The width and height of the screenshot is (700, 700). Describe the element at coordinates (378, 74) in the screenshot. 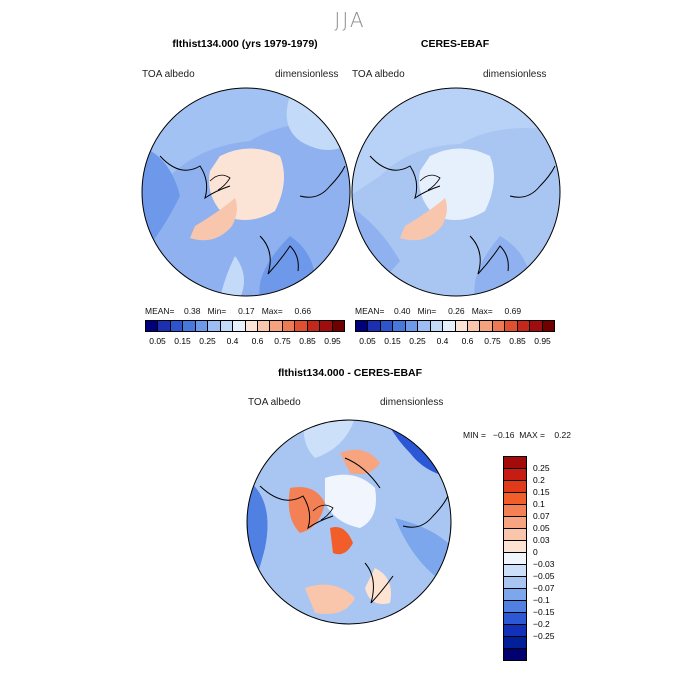

I see `obs-variable-label: TOA albedo` at that location.